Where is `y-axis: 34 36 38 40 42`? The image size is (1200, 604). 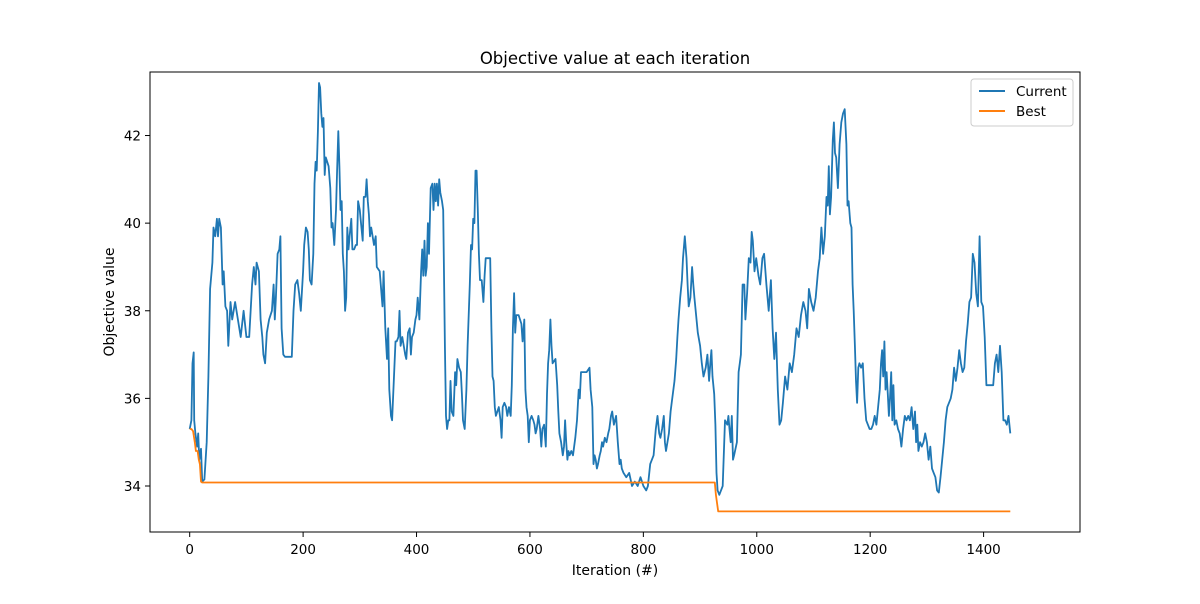 y-axis: 34 36 38 40 42 is located at coordinates (137, 312).